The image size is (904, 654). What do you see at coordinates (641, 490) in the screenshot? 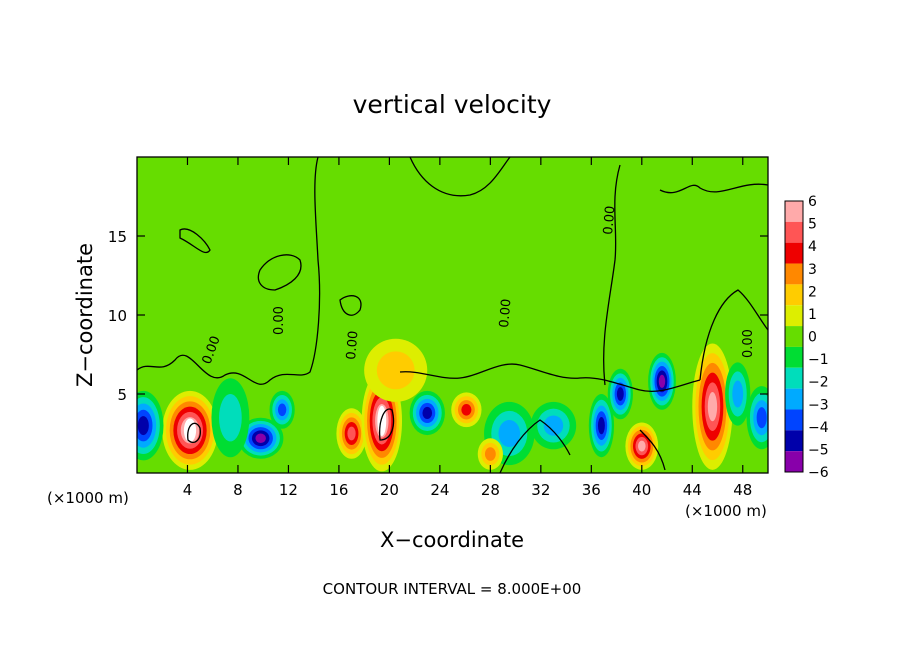
I see `x-tick-label: 40` at bounding box center [641, 490].